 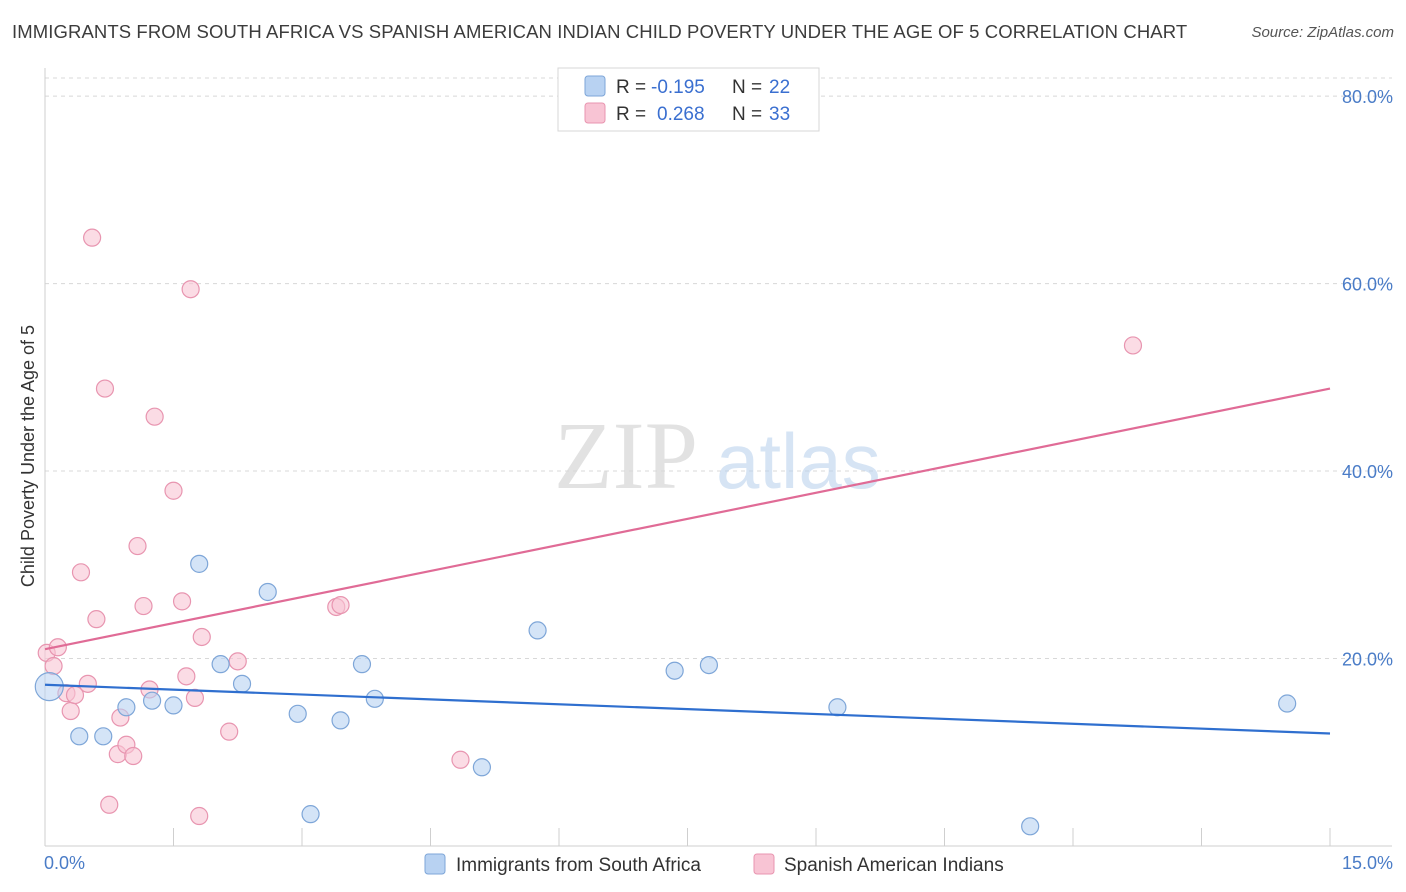 I want to click on y-tick-label-80: 80.0%, so click(x=1367, y=97).